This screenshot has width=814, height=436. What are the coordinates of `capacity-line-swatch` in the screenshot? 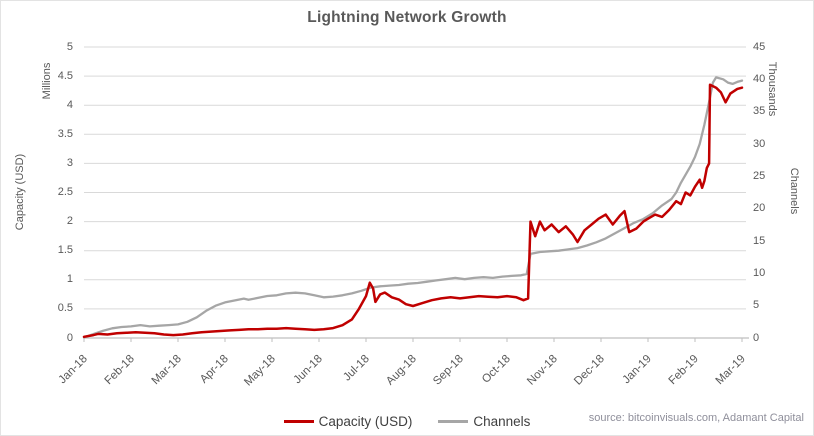 It's located at (298, 421).